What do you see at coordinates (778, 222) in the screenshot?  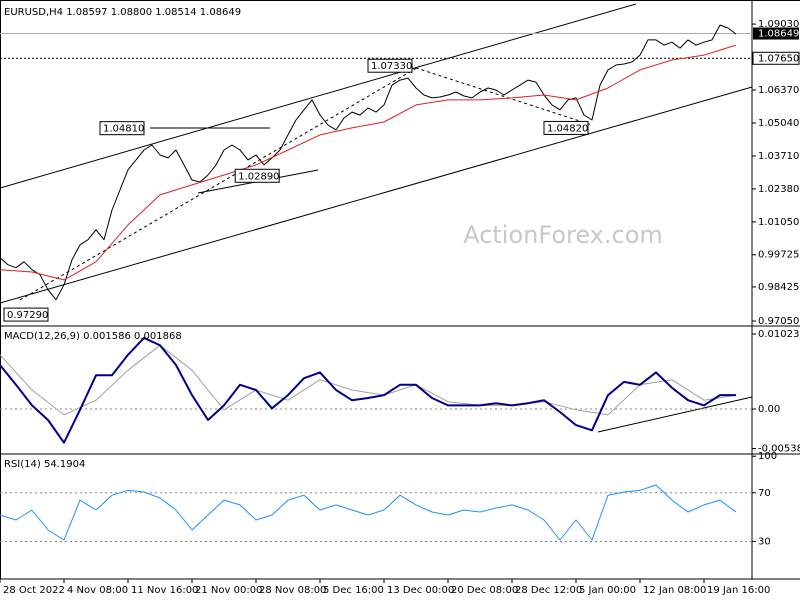 I see `y-tick-label: 1.01050` at bounding box center [778, 222].